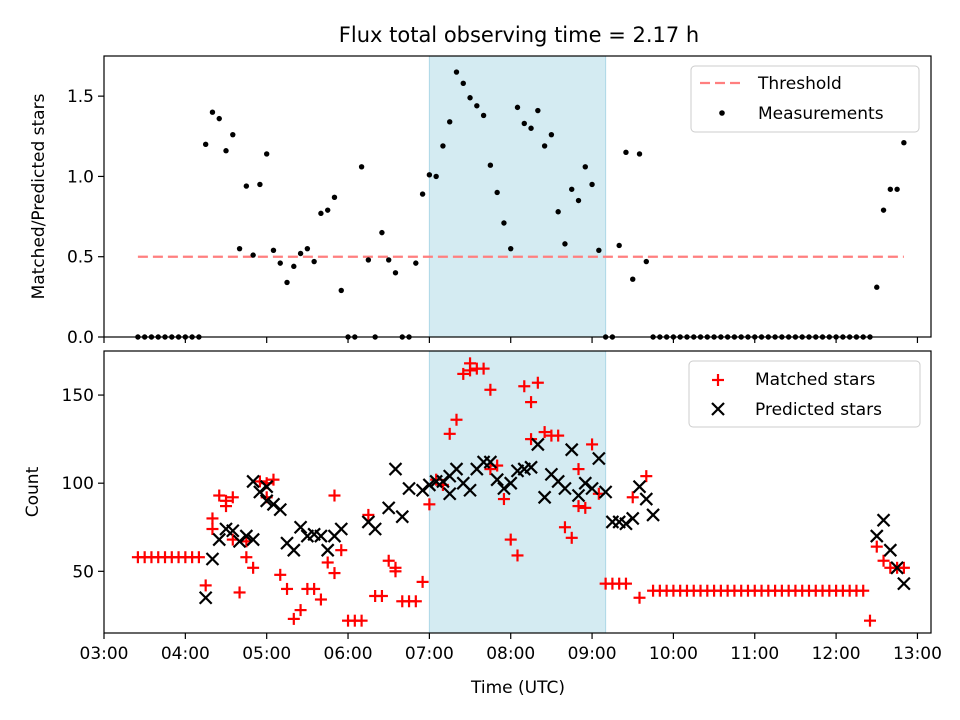  What do you see at coordinates (39, 196) in the screenshot?
I see `y-axis-label: Matched/Predicted stars` at bounding box center [39, 196].